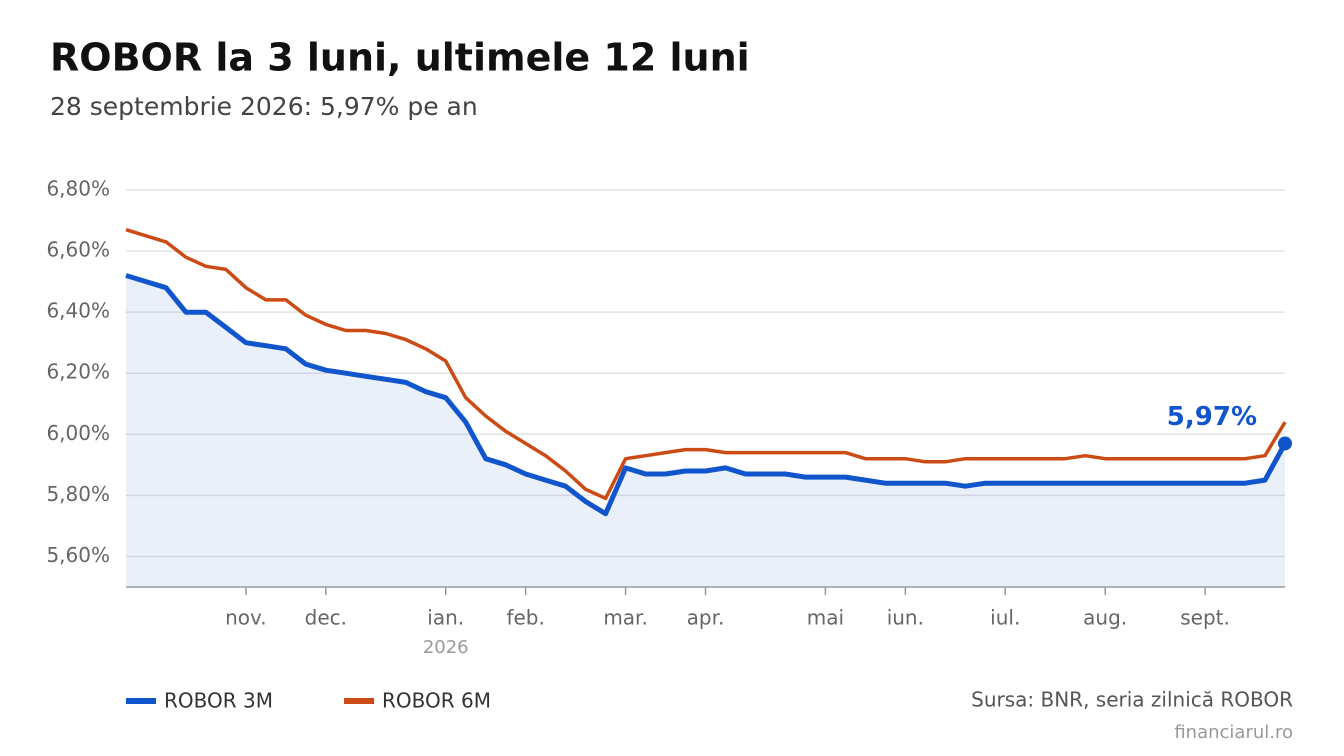 The image size is (1344, 756). I want to click on source: Sursa: BNR, seria zilnică ROBOR, so click(1132, 700).